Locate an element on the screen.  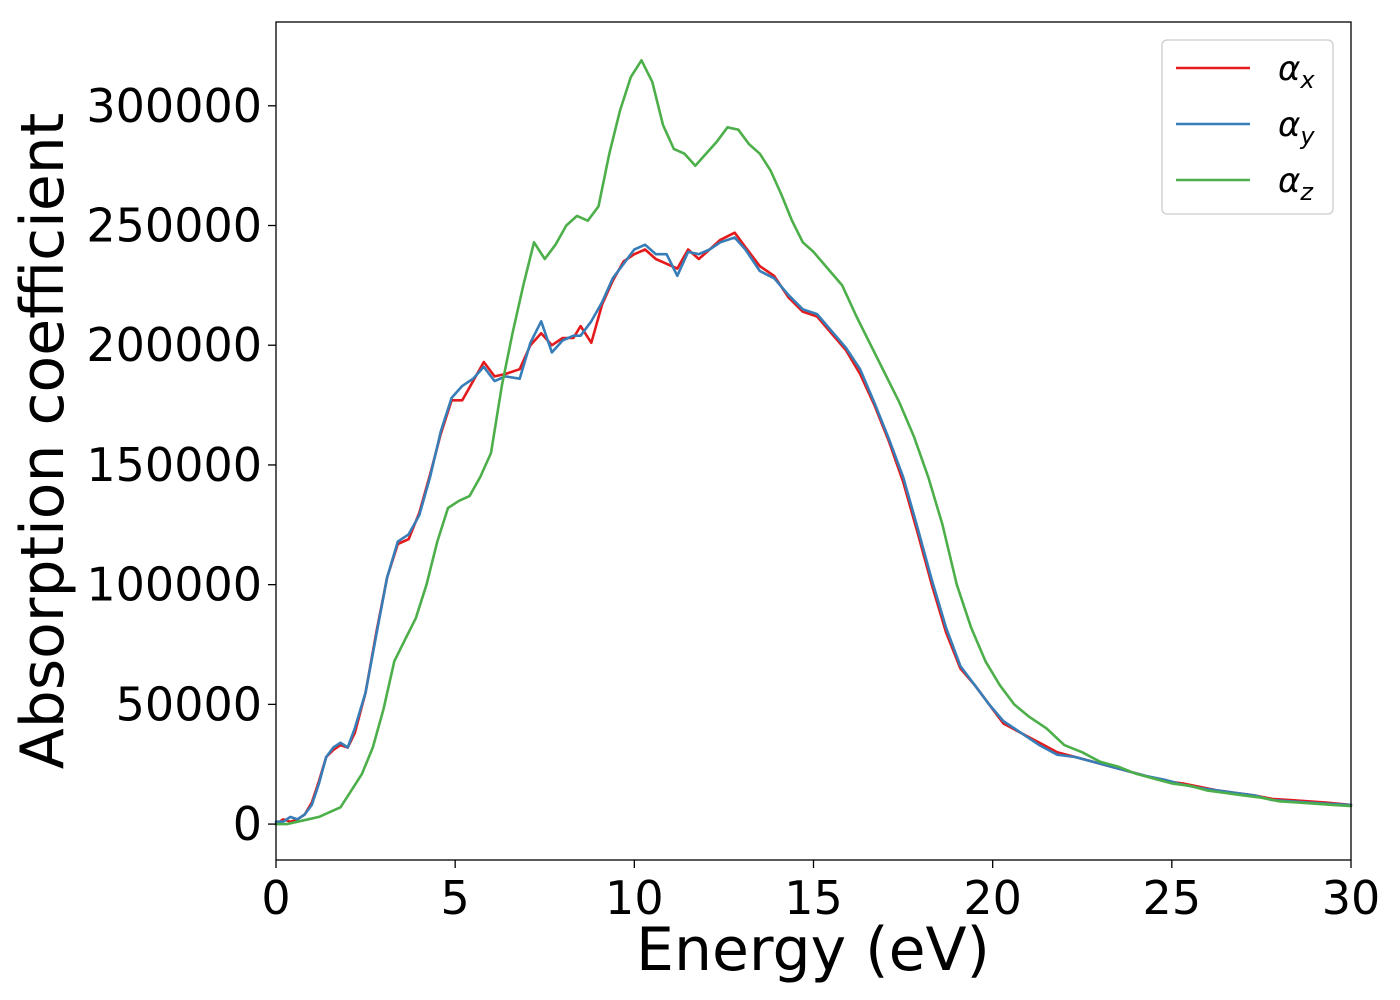
x-tick-label: 30 is located at coordinates (1351, 898).